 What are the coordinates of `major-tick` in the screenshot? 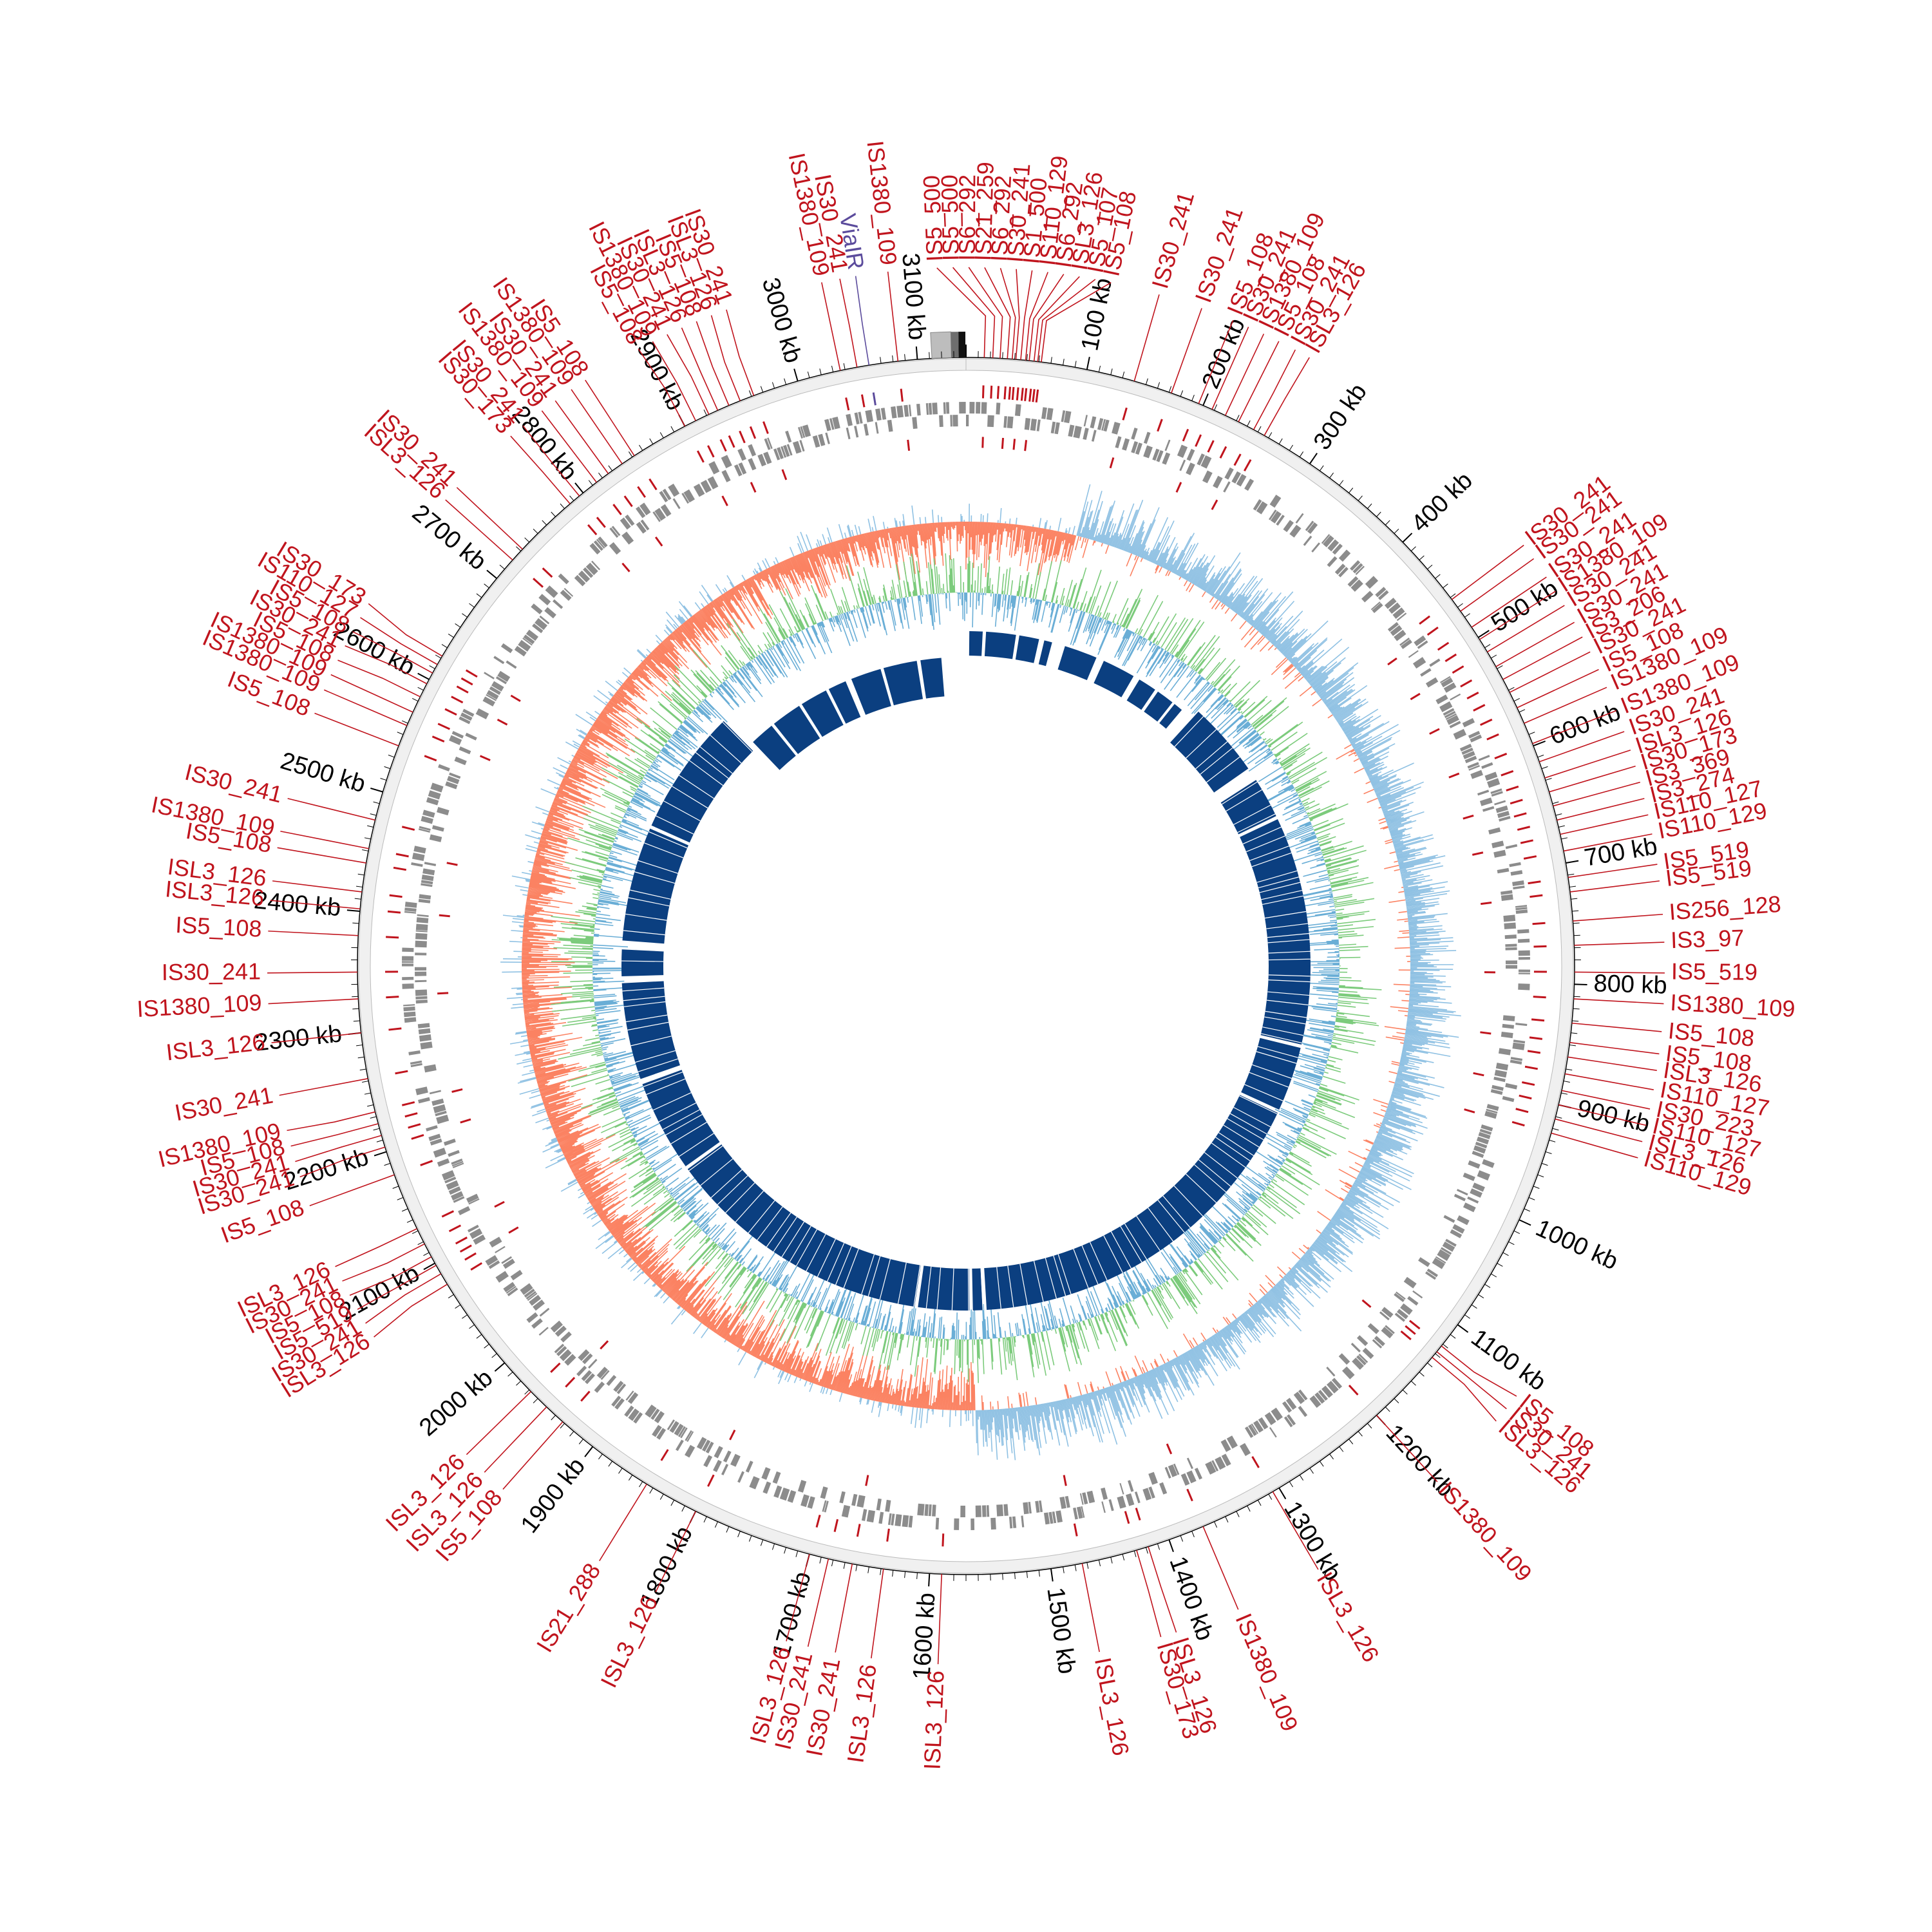 It's located at (1525, 1222).